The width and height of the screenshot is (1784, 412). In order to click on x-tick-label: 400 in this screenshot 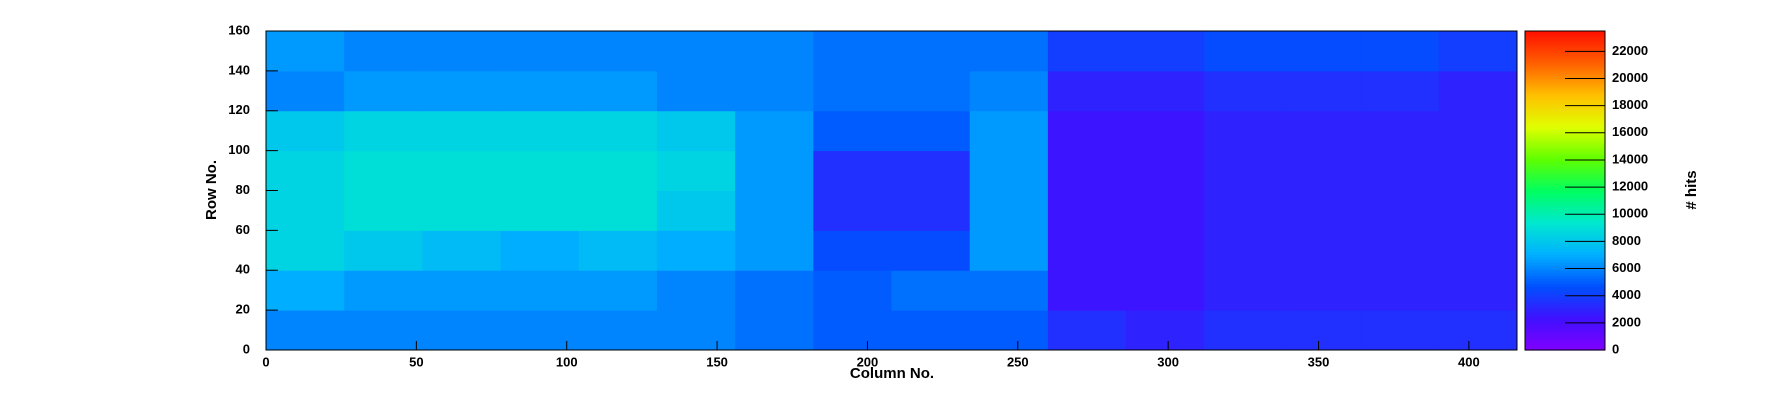, I will do `click(1469, 361)`.